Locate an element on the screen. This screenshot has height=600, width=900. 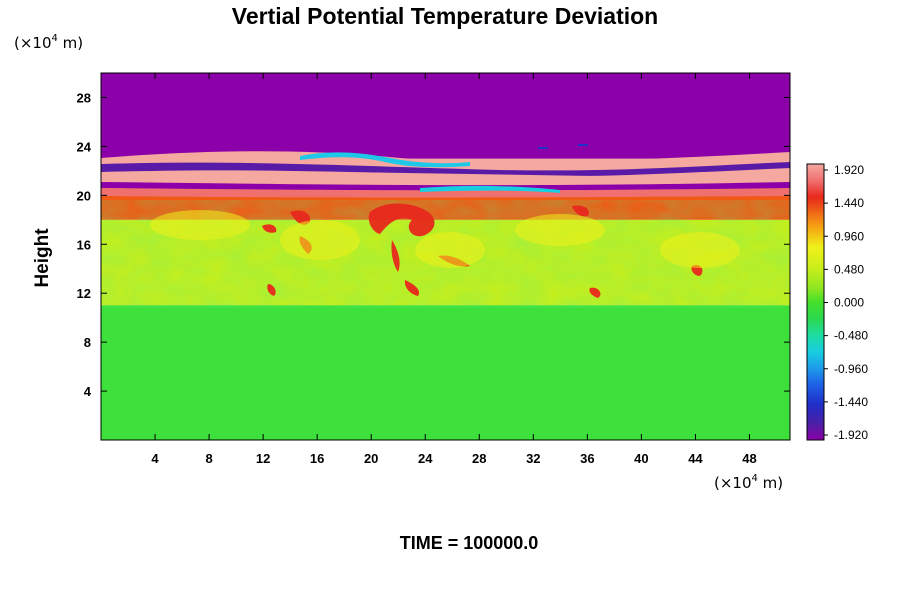
x-tick-label: 36 is located at coordinates (587, 458).